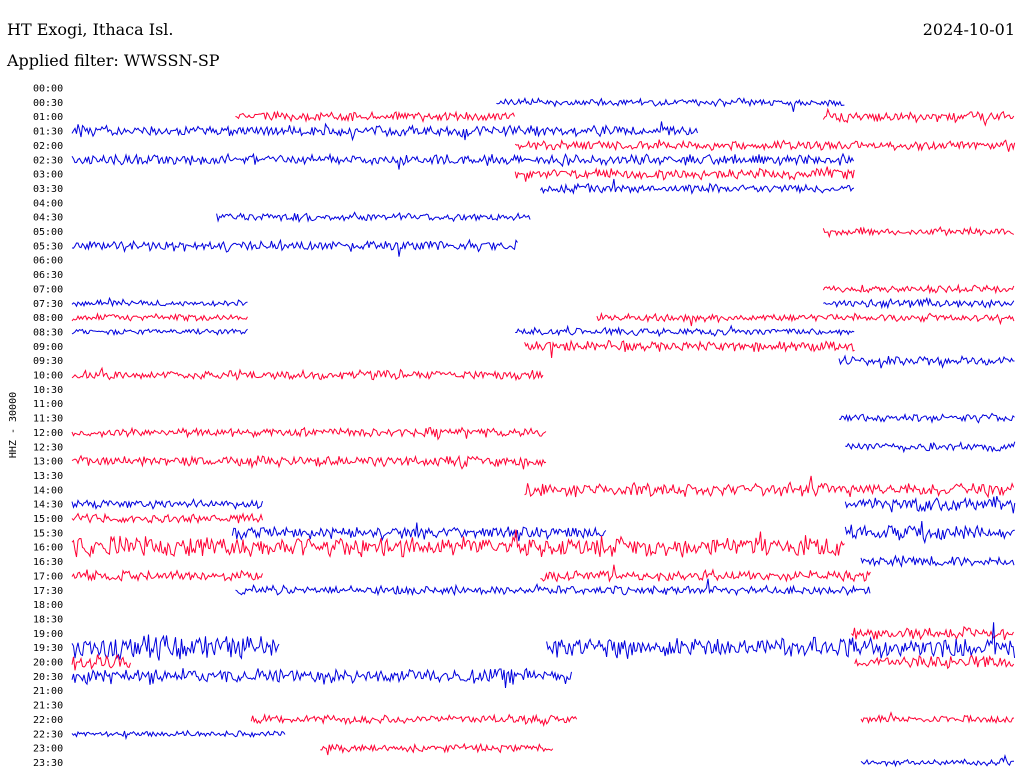 The height and width of the screenshot is (780, 1024). What do you see at coordinates (48, 663) in the screenshot?
I see `tick-label: 20:00` at bounding box center [48, 663].